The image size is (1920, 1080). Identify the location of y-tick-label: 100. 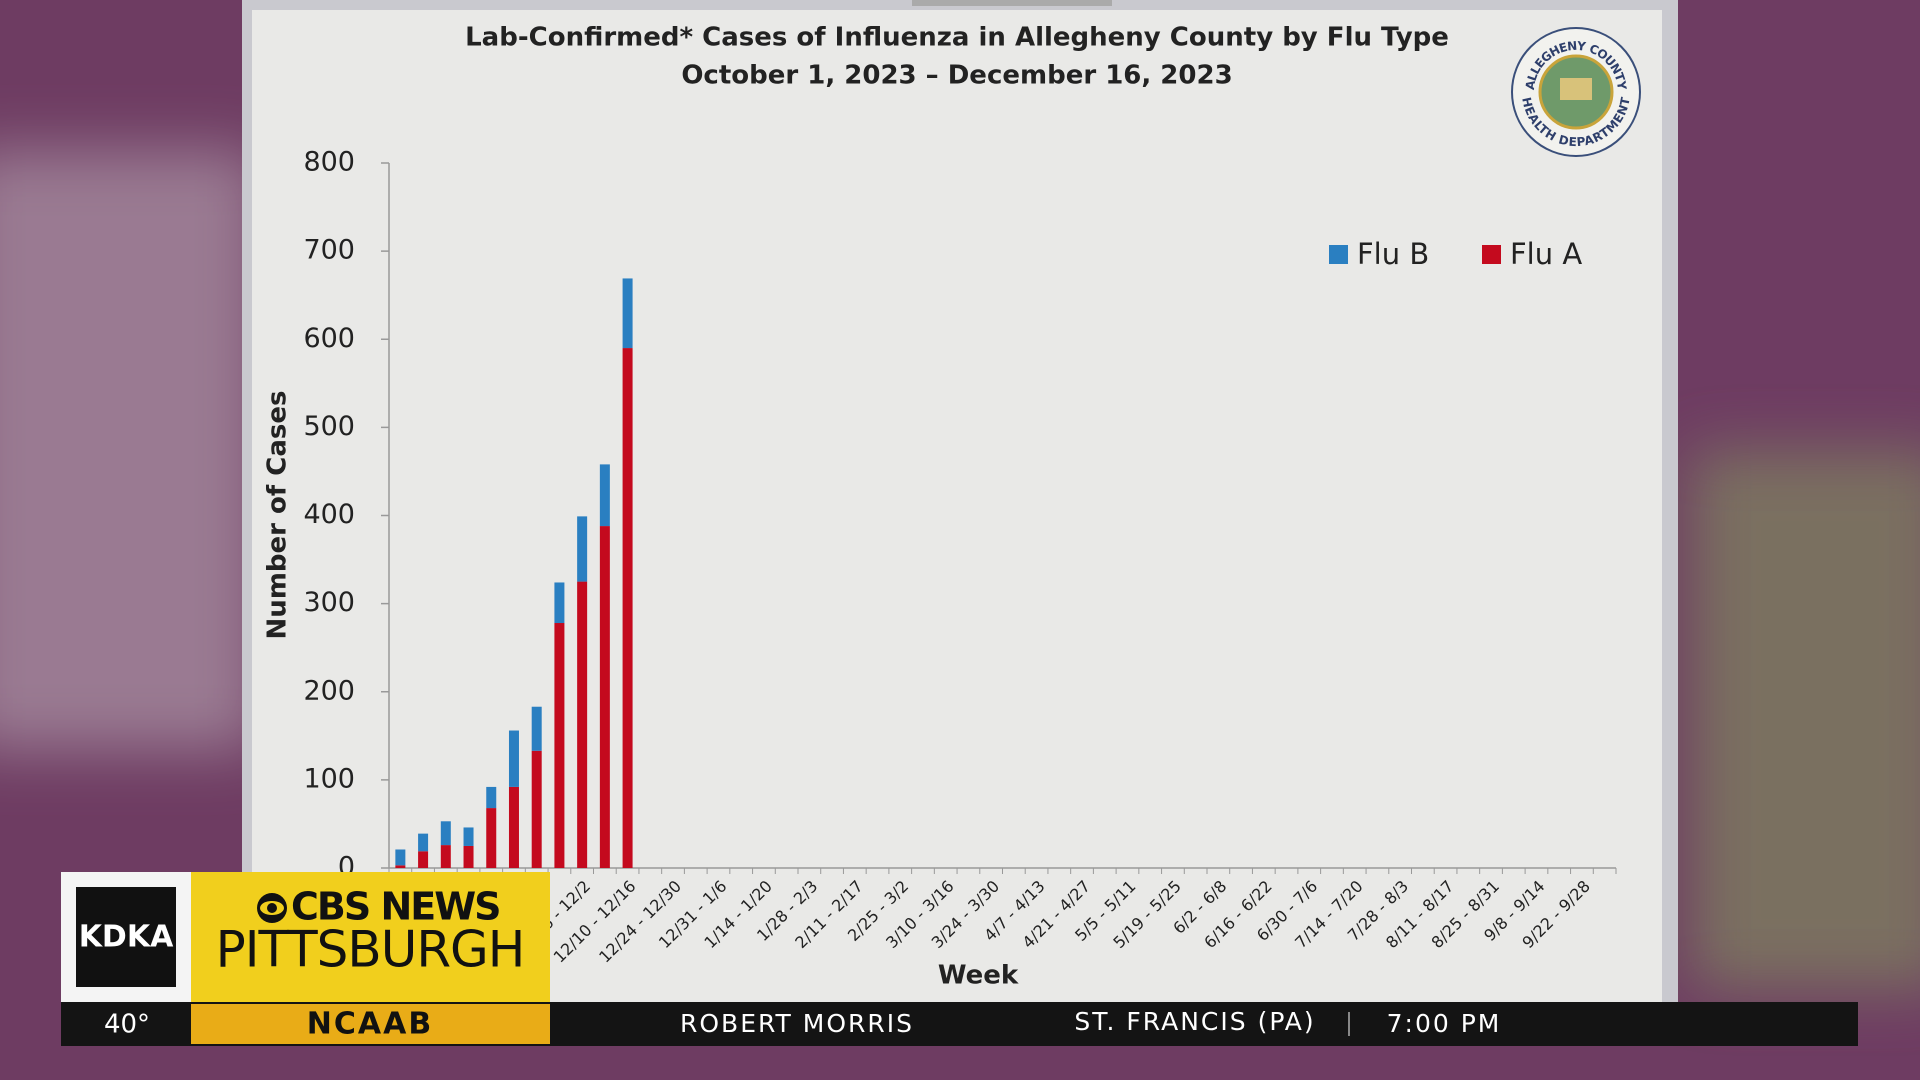
(329, 778).